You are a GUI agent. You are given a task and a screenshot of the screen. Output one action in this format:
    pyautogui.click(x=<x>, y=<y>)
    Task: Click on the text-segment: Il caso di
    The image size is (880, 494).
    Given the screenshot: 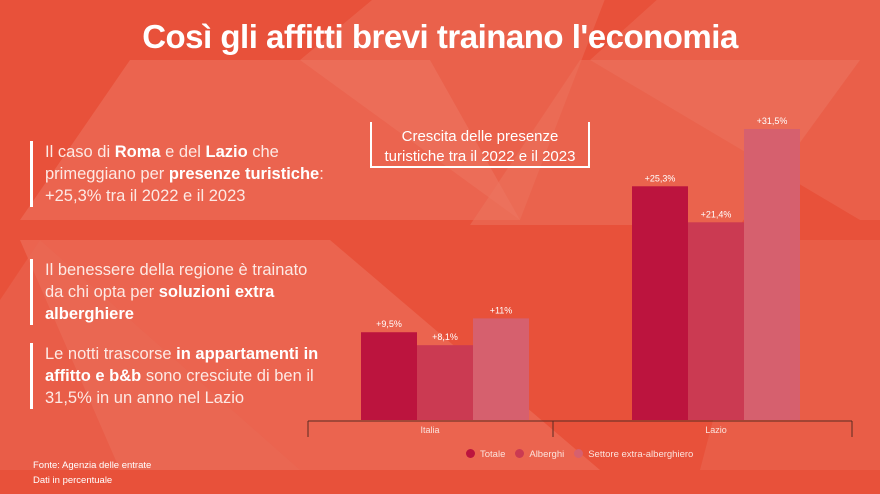 What is the action you would take?
    pyautogui.click(x=80, y=152)
    